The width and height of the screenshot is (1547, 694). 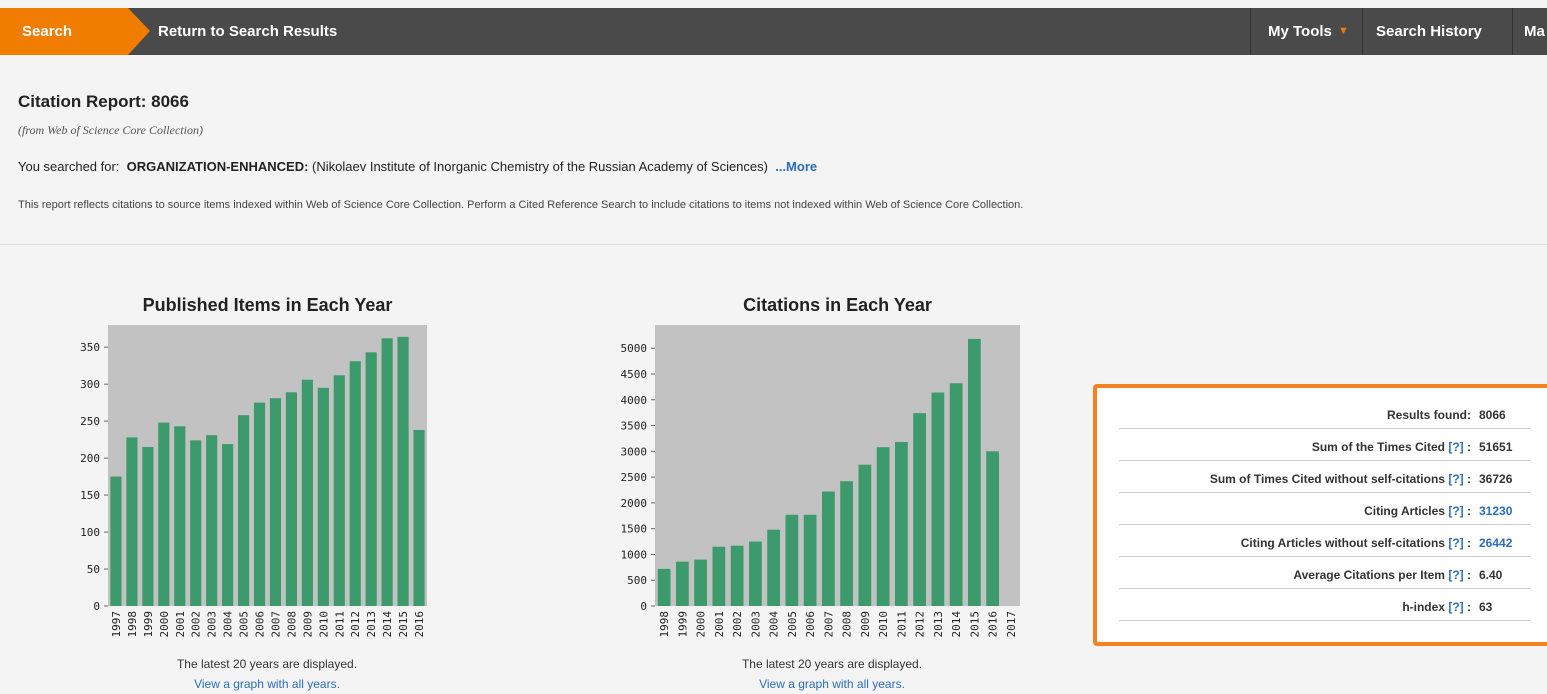 What do you see at coordinates (1369, 575) in the screenshot?
I see `stats-label: Average Citations per Item` at bounding box center [1369, 575].